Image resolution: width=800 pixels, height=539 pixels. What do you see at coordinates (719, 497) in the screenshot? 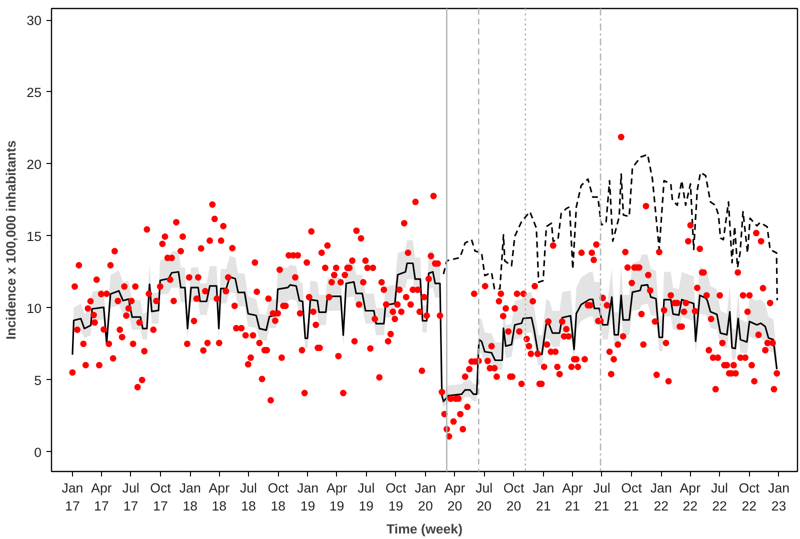
I see `x-tick-label: Jul 22` at bounding box center [719, 497].